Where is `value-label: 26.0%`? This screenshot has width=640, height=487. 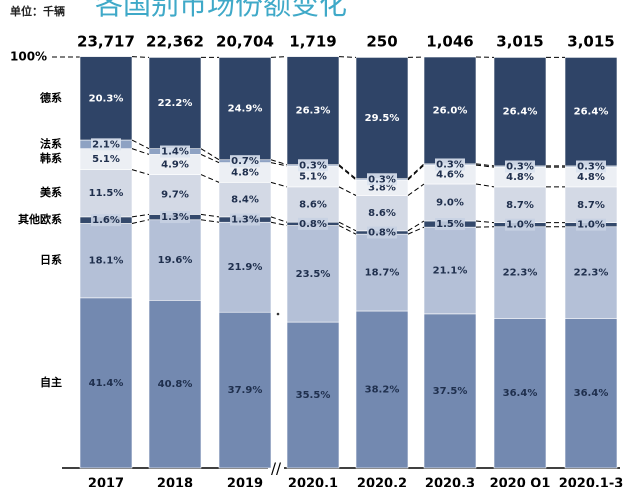 value-label: 26.0% is located at coordinates (450, 110).